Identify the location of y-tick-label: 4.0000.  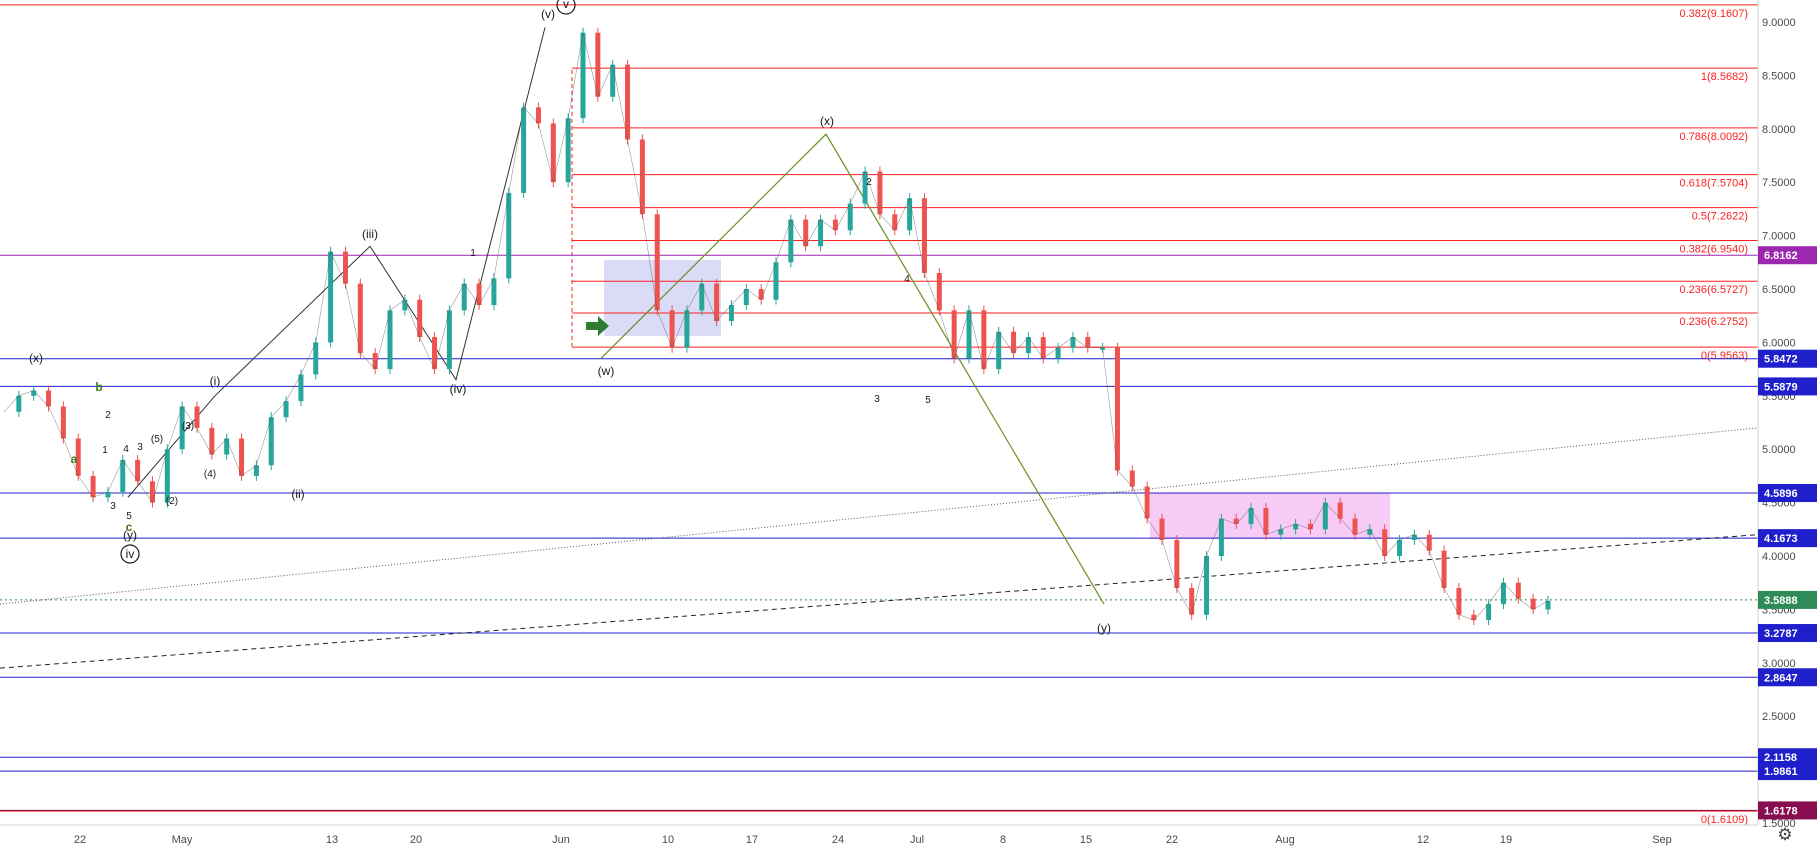
(1779, 557).